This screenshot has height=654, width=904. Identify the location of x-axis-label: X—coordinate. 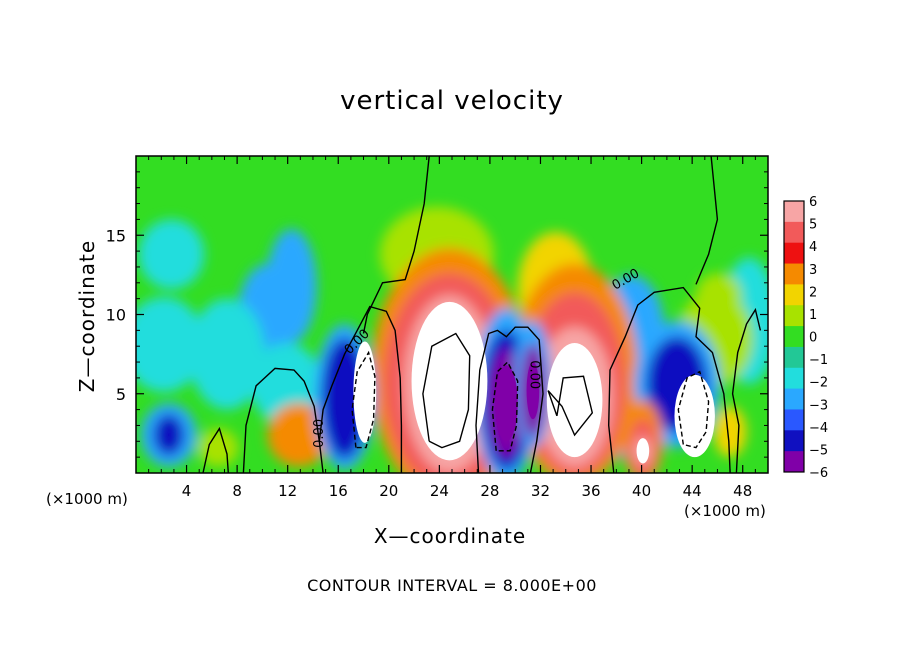
(450, 536).